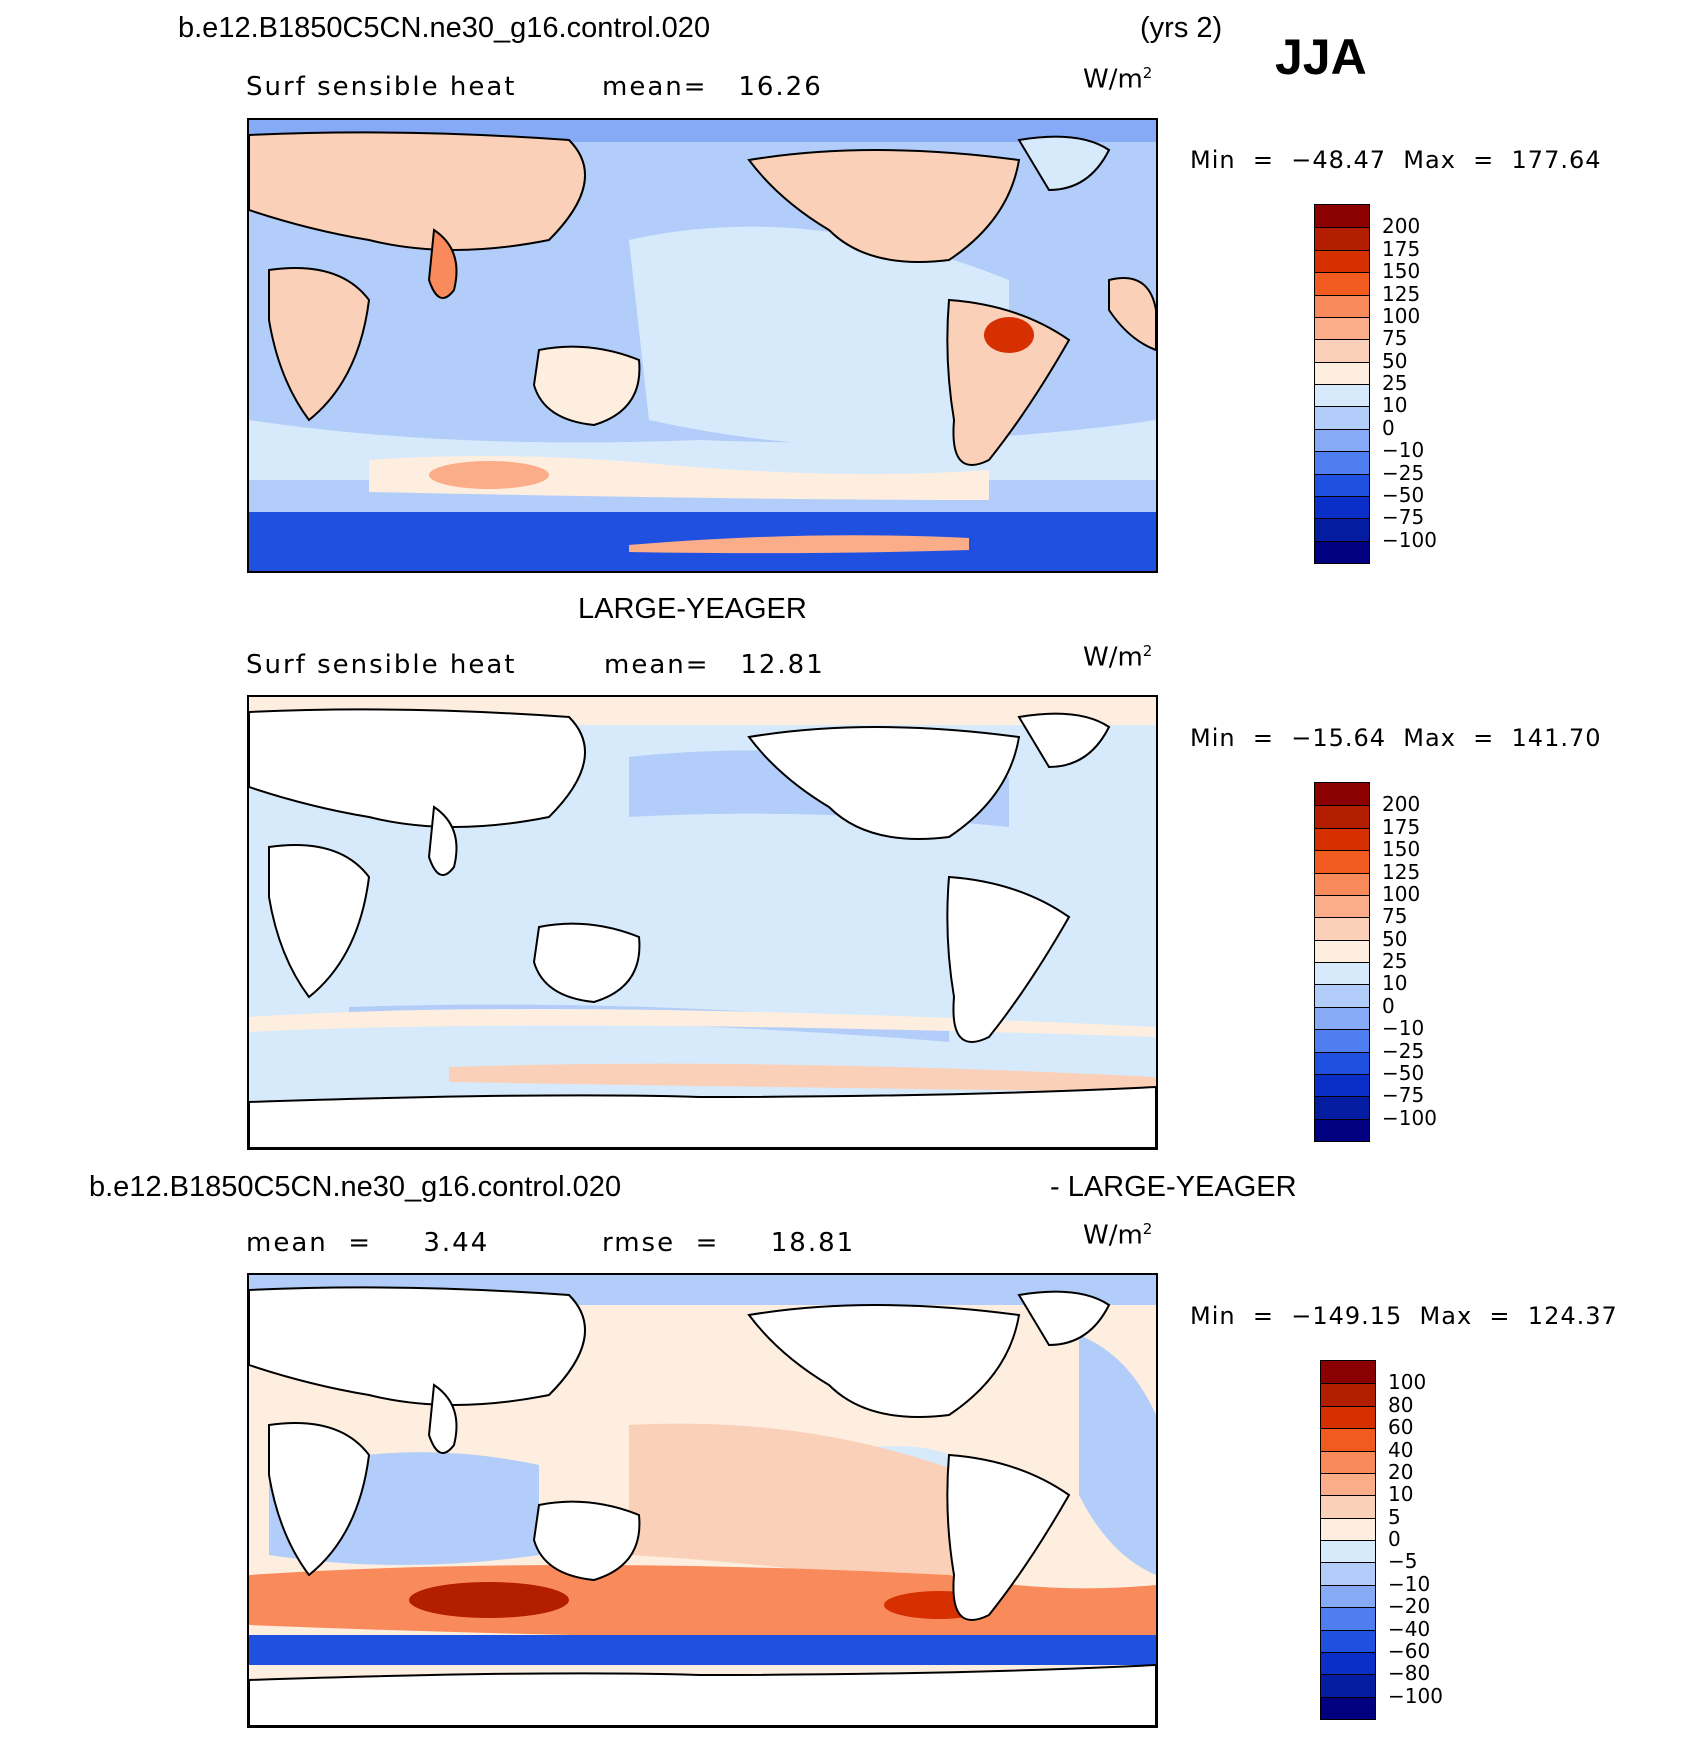 This screenshot has width=1699, height=1758. I want to click on p3-antarctica, so click(702, 1694).